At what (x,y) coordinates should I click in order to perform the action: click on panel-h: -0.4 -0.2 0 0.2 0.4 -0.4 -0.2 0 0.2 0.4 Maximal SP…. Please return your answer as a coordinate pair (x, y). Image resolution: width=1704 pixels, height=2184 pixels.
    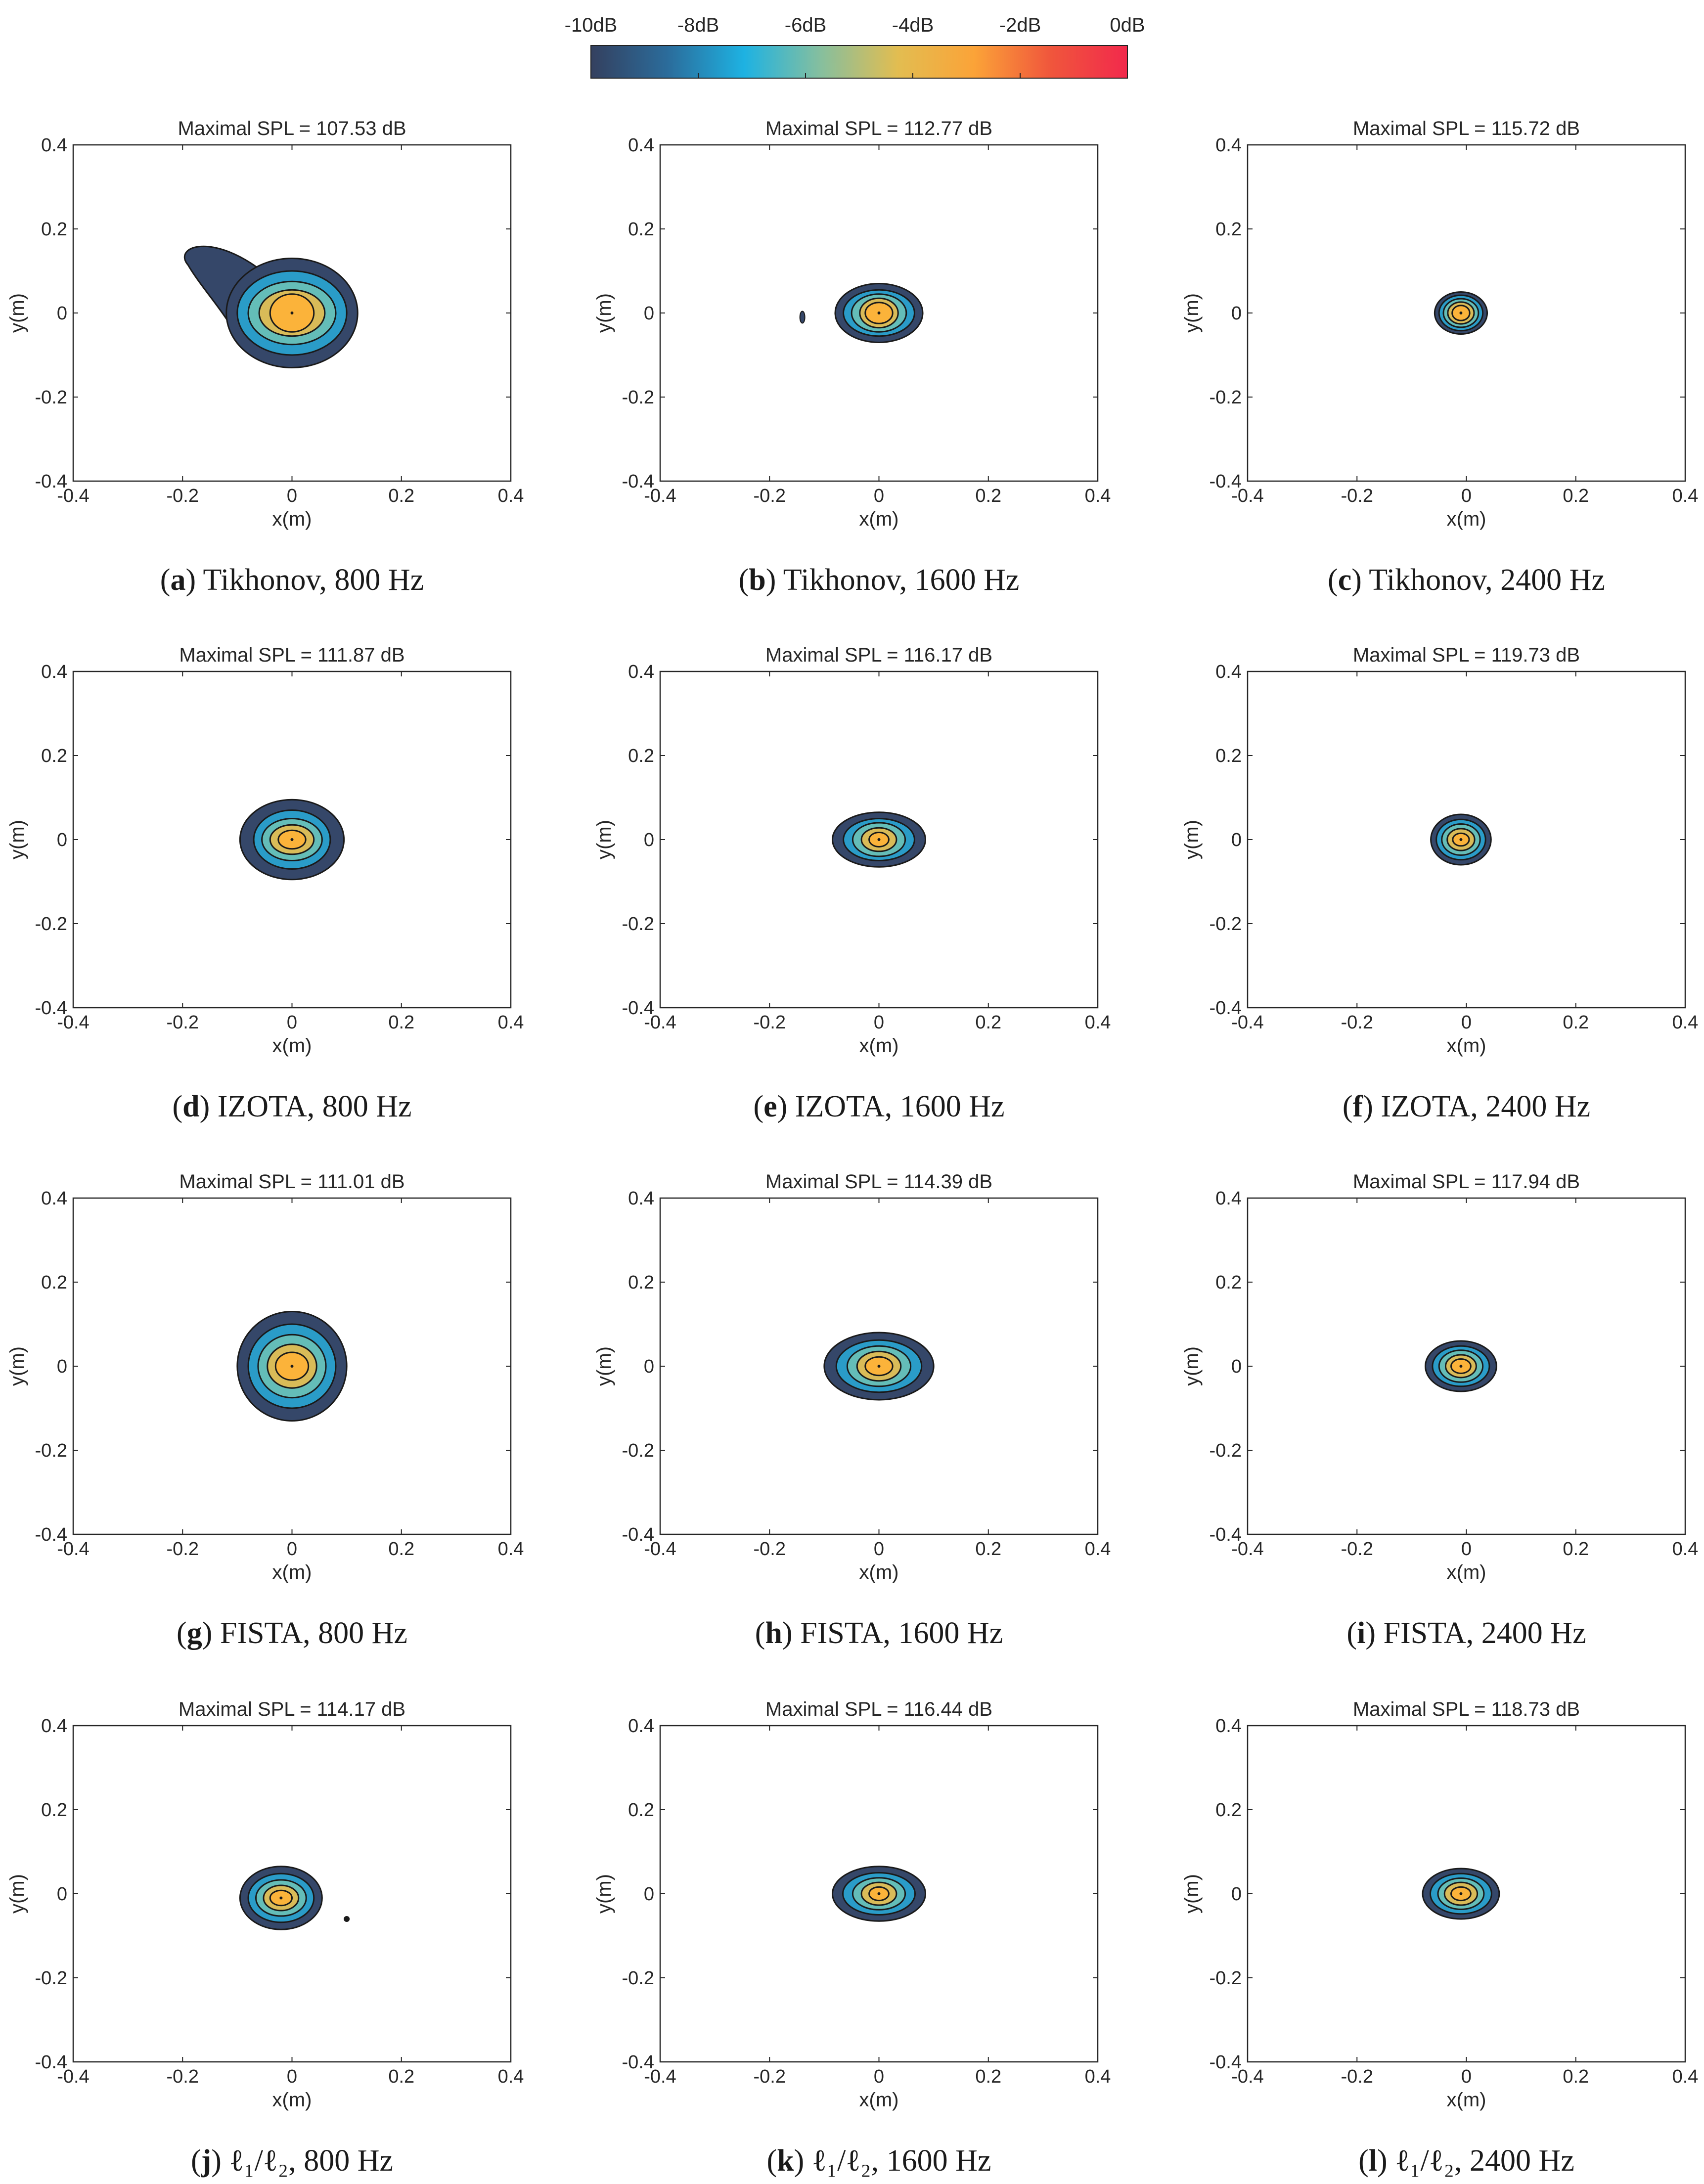
    Looking at the image, I should click on (852, 1410).